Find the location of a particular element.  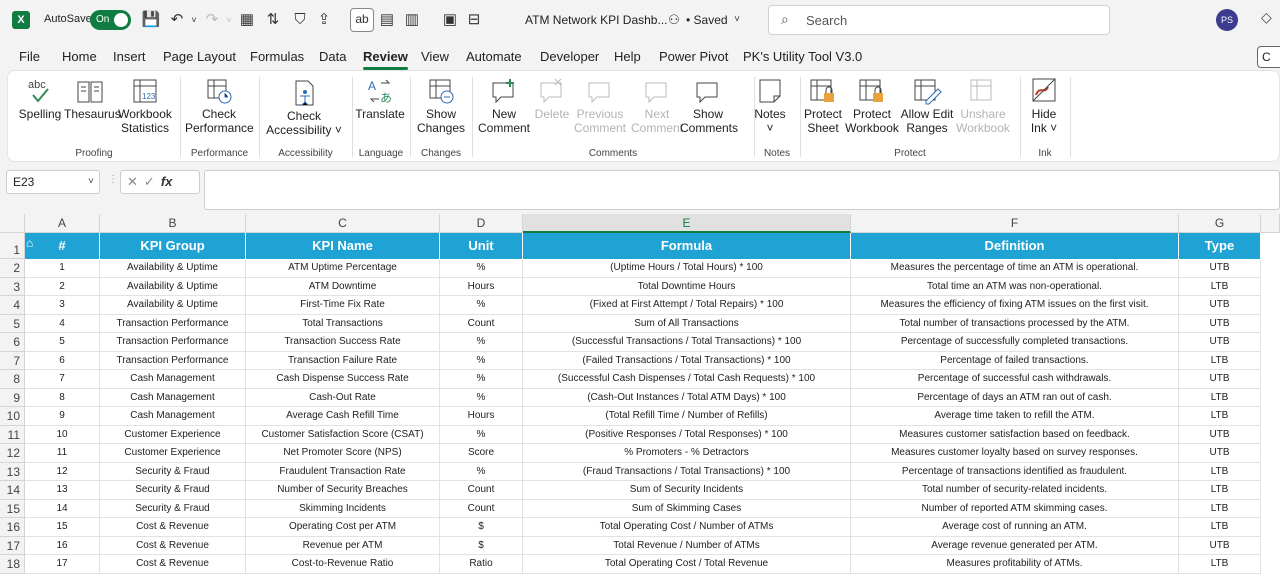

table-cell: 12 is located at coordinates (62, 471).